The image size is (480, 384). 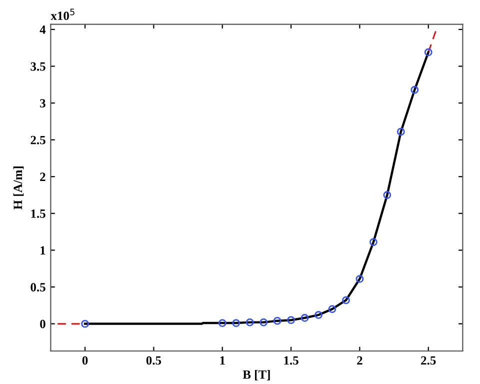 I want to click on x-tick-label: 1.5, so click(x=291, y=360).